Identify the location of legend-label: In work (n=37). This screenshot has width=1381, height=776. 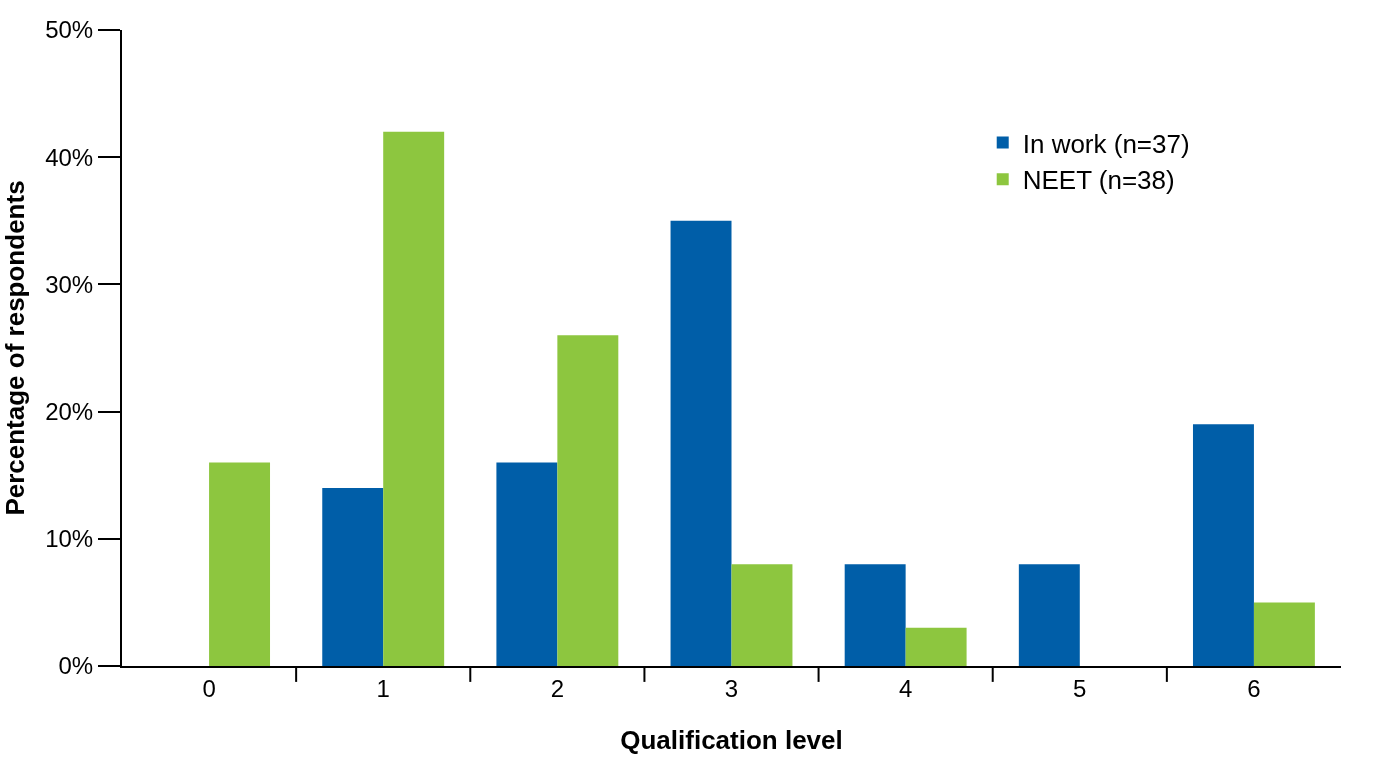
(1106, 143).